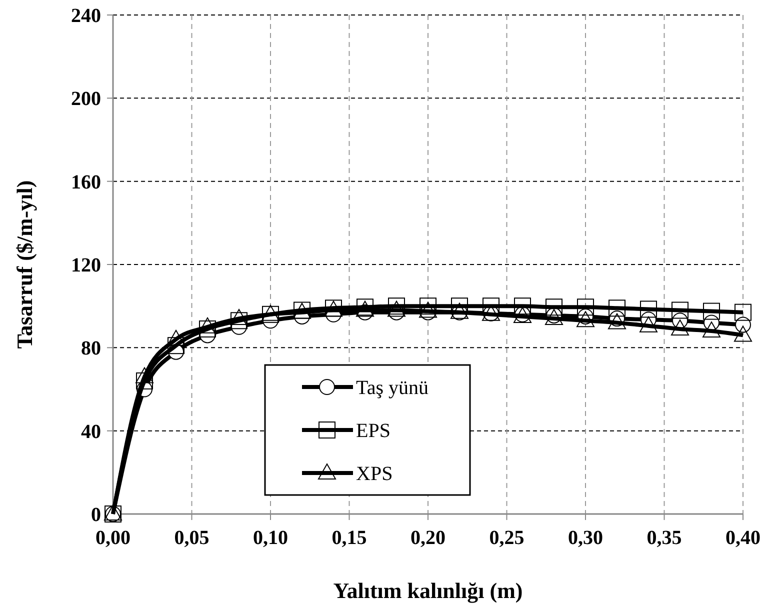 Image resolution: width=762 pixels, height=615 pixels. Describe the element at coordinates (392, 388) in the screenshot. I see `legend-label: Taş yünü` at that location.